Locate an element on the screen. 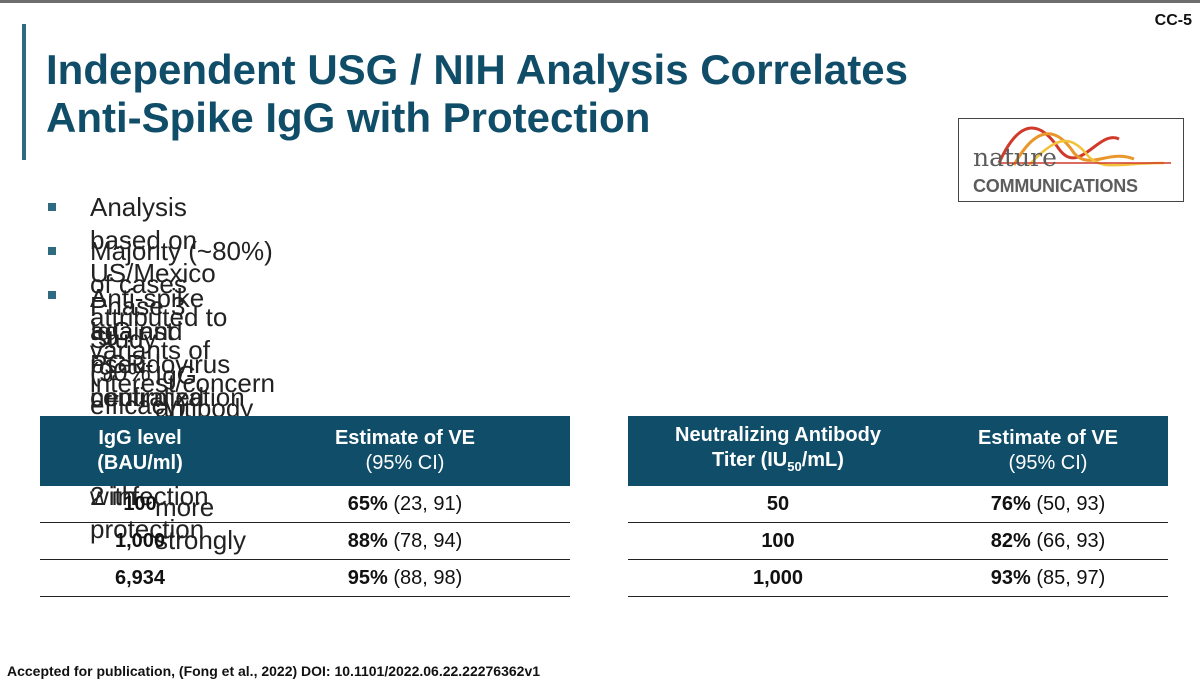  nature-communications-logo: nature COMMUNICATIONS is located at coordinates (1071, 160).